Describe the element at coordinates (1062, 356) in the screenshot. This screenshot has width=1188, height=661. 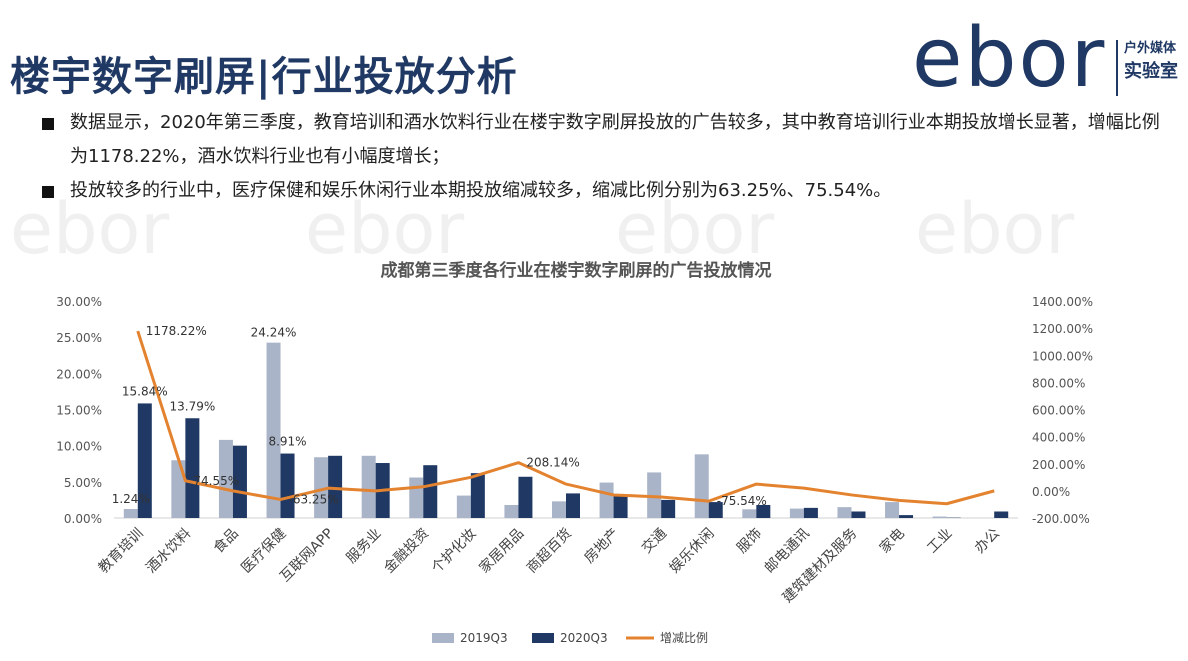
I see `right-axis-tick-label: 1000.00%` at that location.